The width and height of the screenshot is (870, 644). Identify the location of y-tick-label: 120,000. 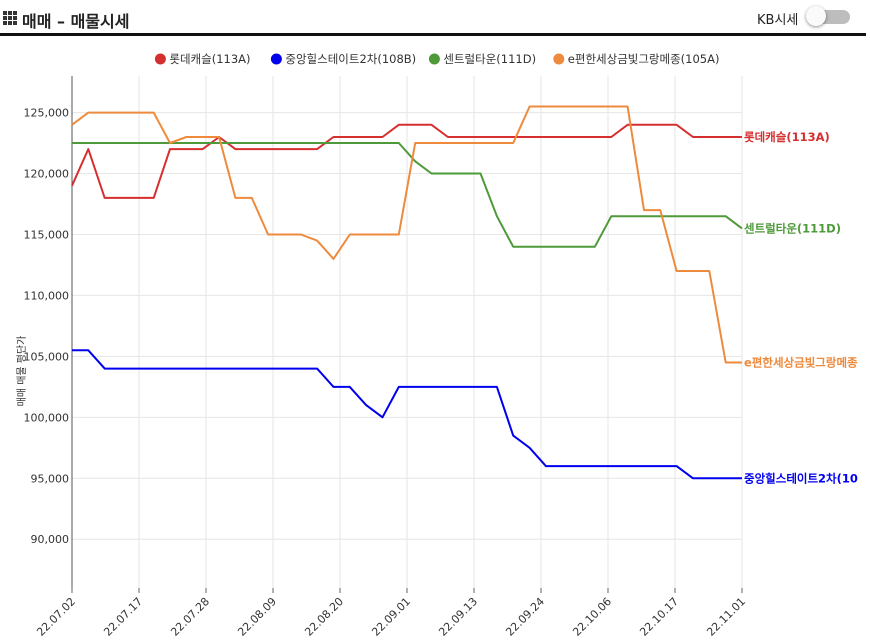
(47, 174).